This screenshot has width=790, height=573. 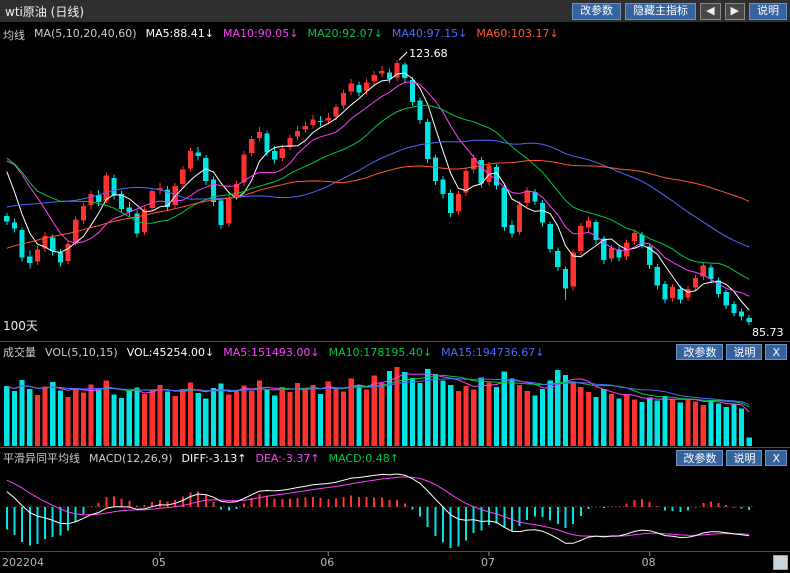 I want to click on axis-label: 202204, so click(x=23, y=562).